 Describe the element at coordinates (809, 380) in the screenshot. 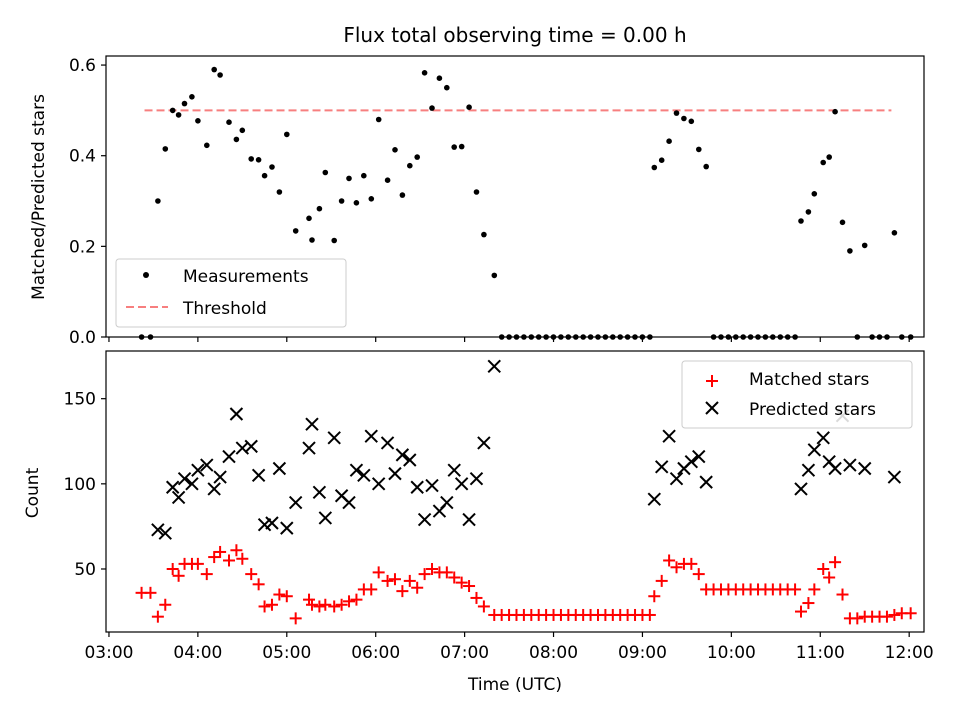

I see `legend-matched-label: Matched stars` at that location.